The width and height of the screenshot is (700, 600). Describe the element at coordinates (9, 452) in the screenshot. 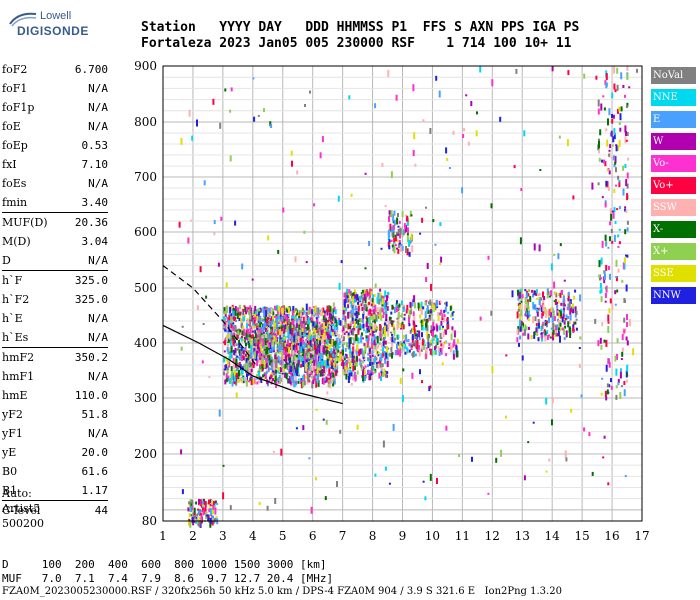

I see `param-label: yE` at that location.